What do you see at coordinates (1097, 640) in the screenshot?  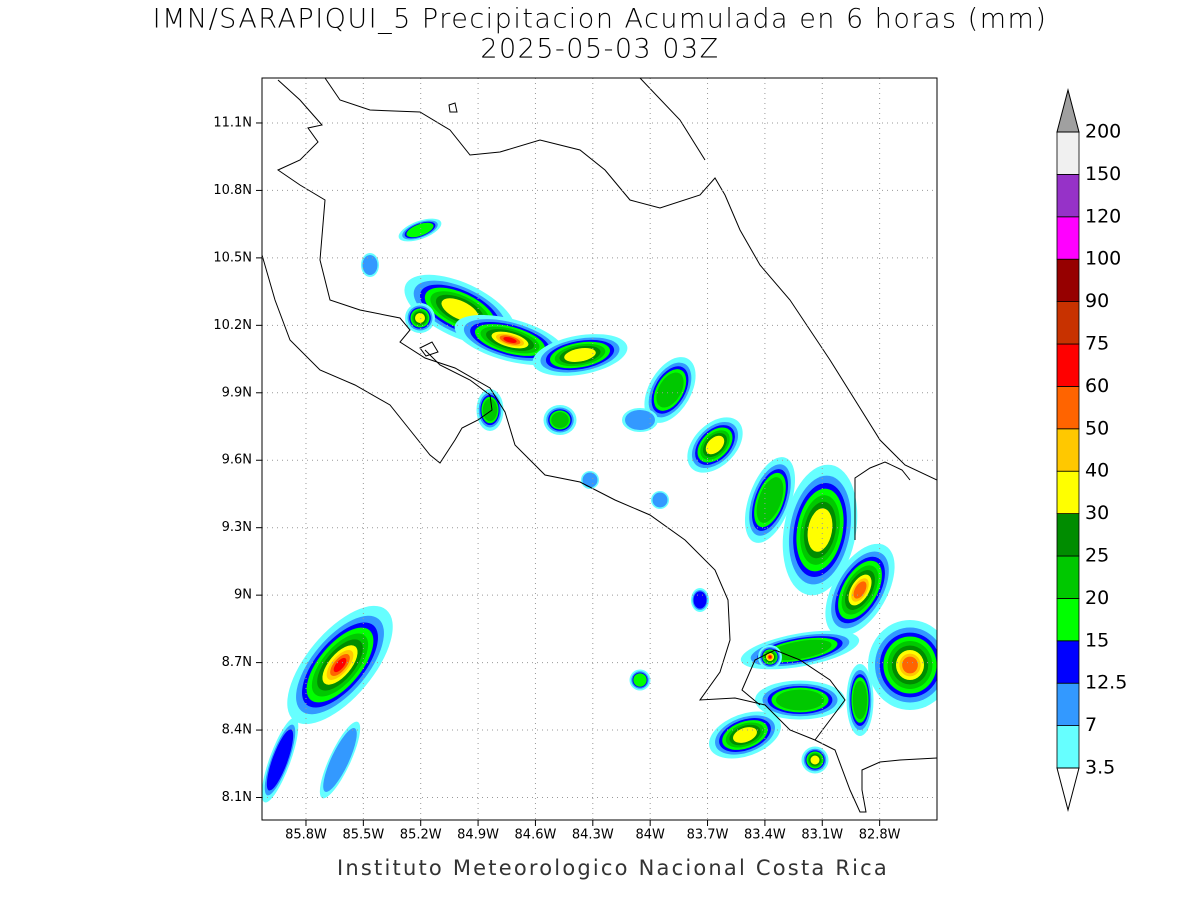 I see `colorbar-label: 15` at bounding box center [1097, 640].